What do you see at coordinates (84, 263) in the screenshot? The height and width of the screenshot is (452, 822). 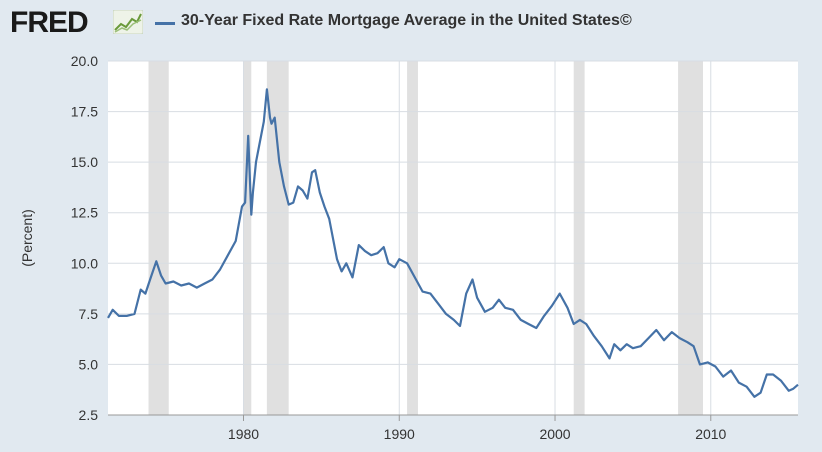 I see `y-tick-label: 10.0` at bounding box center [84, 263].